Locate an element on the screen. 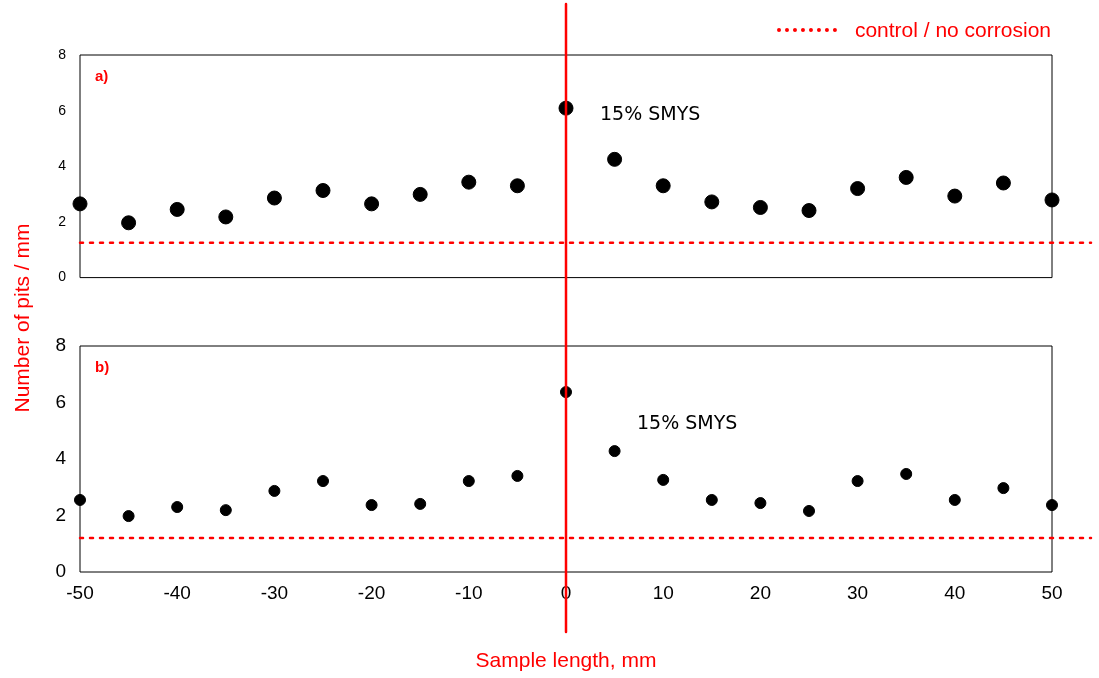  annotation: a) is located at coordinates (102, 75).